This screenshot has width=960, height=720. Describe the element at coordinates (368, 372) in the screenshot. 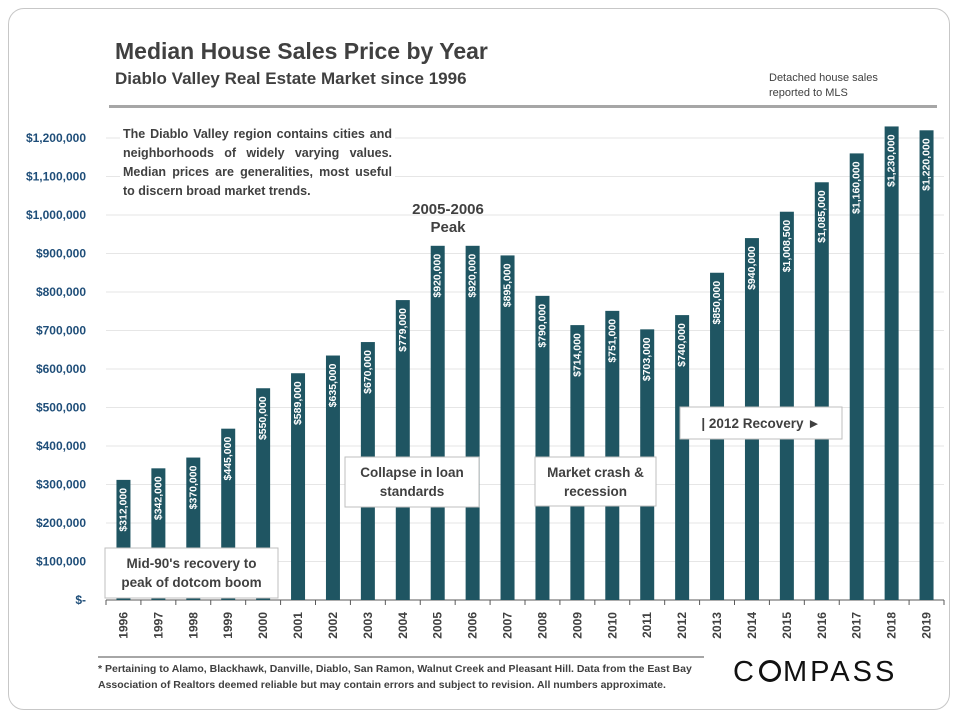

I see `bar-value-label: $670,000` at that location.